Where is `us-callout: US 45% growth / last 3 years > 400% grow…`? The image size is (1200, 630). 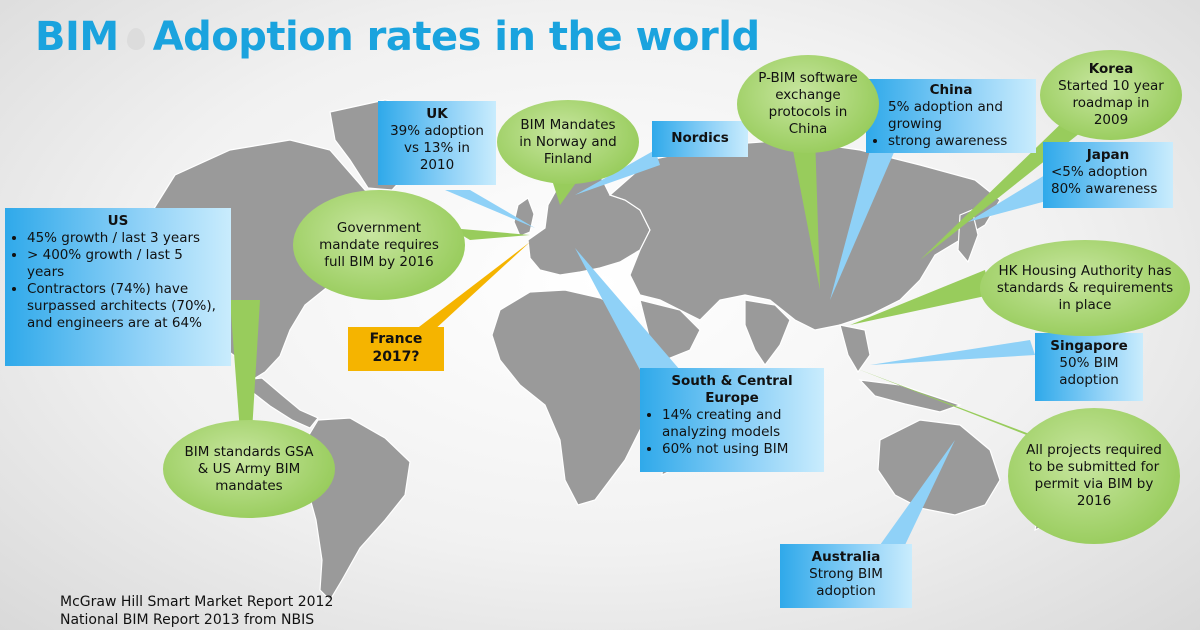
us-callout: US 45% growth / last 3 years > 400% grow… is located at coordinates (118, 287).